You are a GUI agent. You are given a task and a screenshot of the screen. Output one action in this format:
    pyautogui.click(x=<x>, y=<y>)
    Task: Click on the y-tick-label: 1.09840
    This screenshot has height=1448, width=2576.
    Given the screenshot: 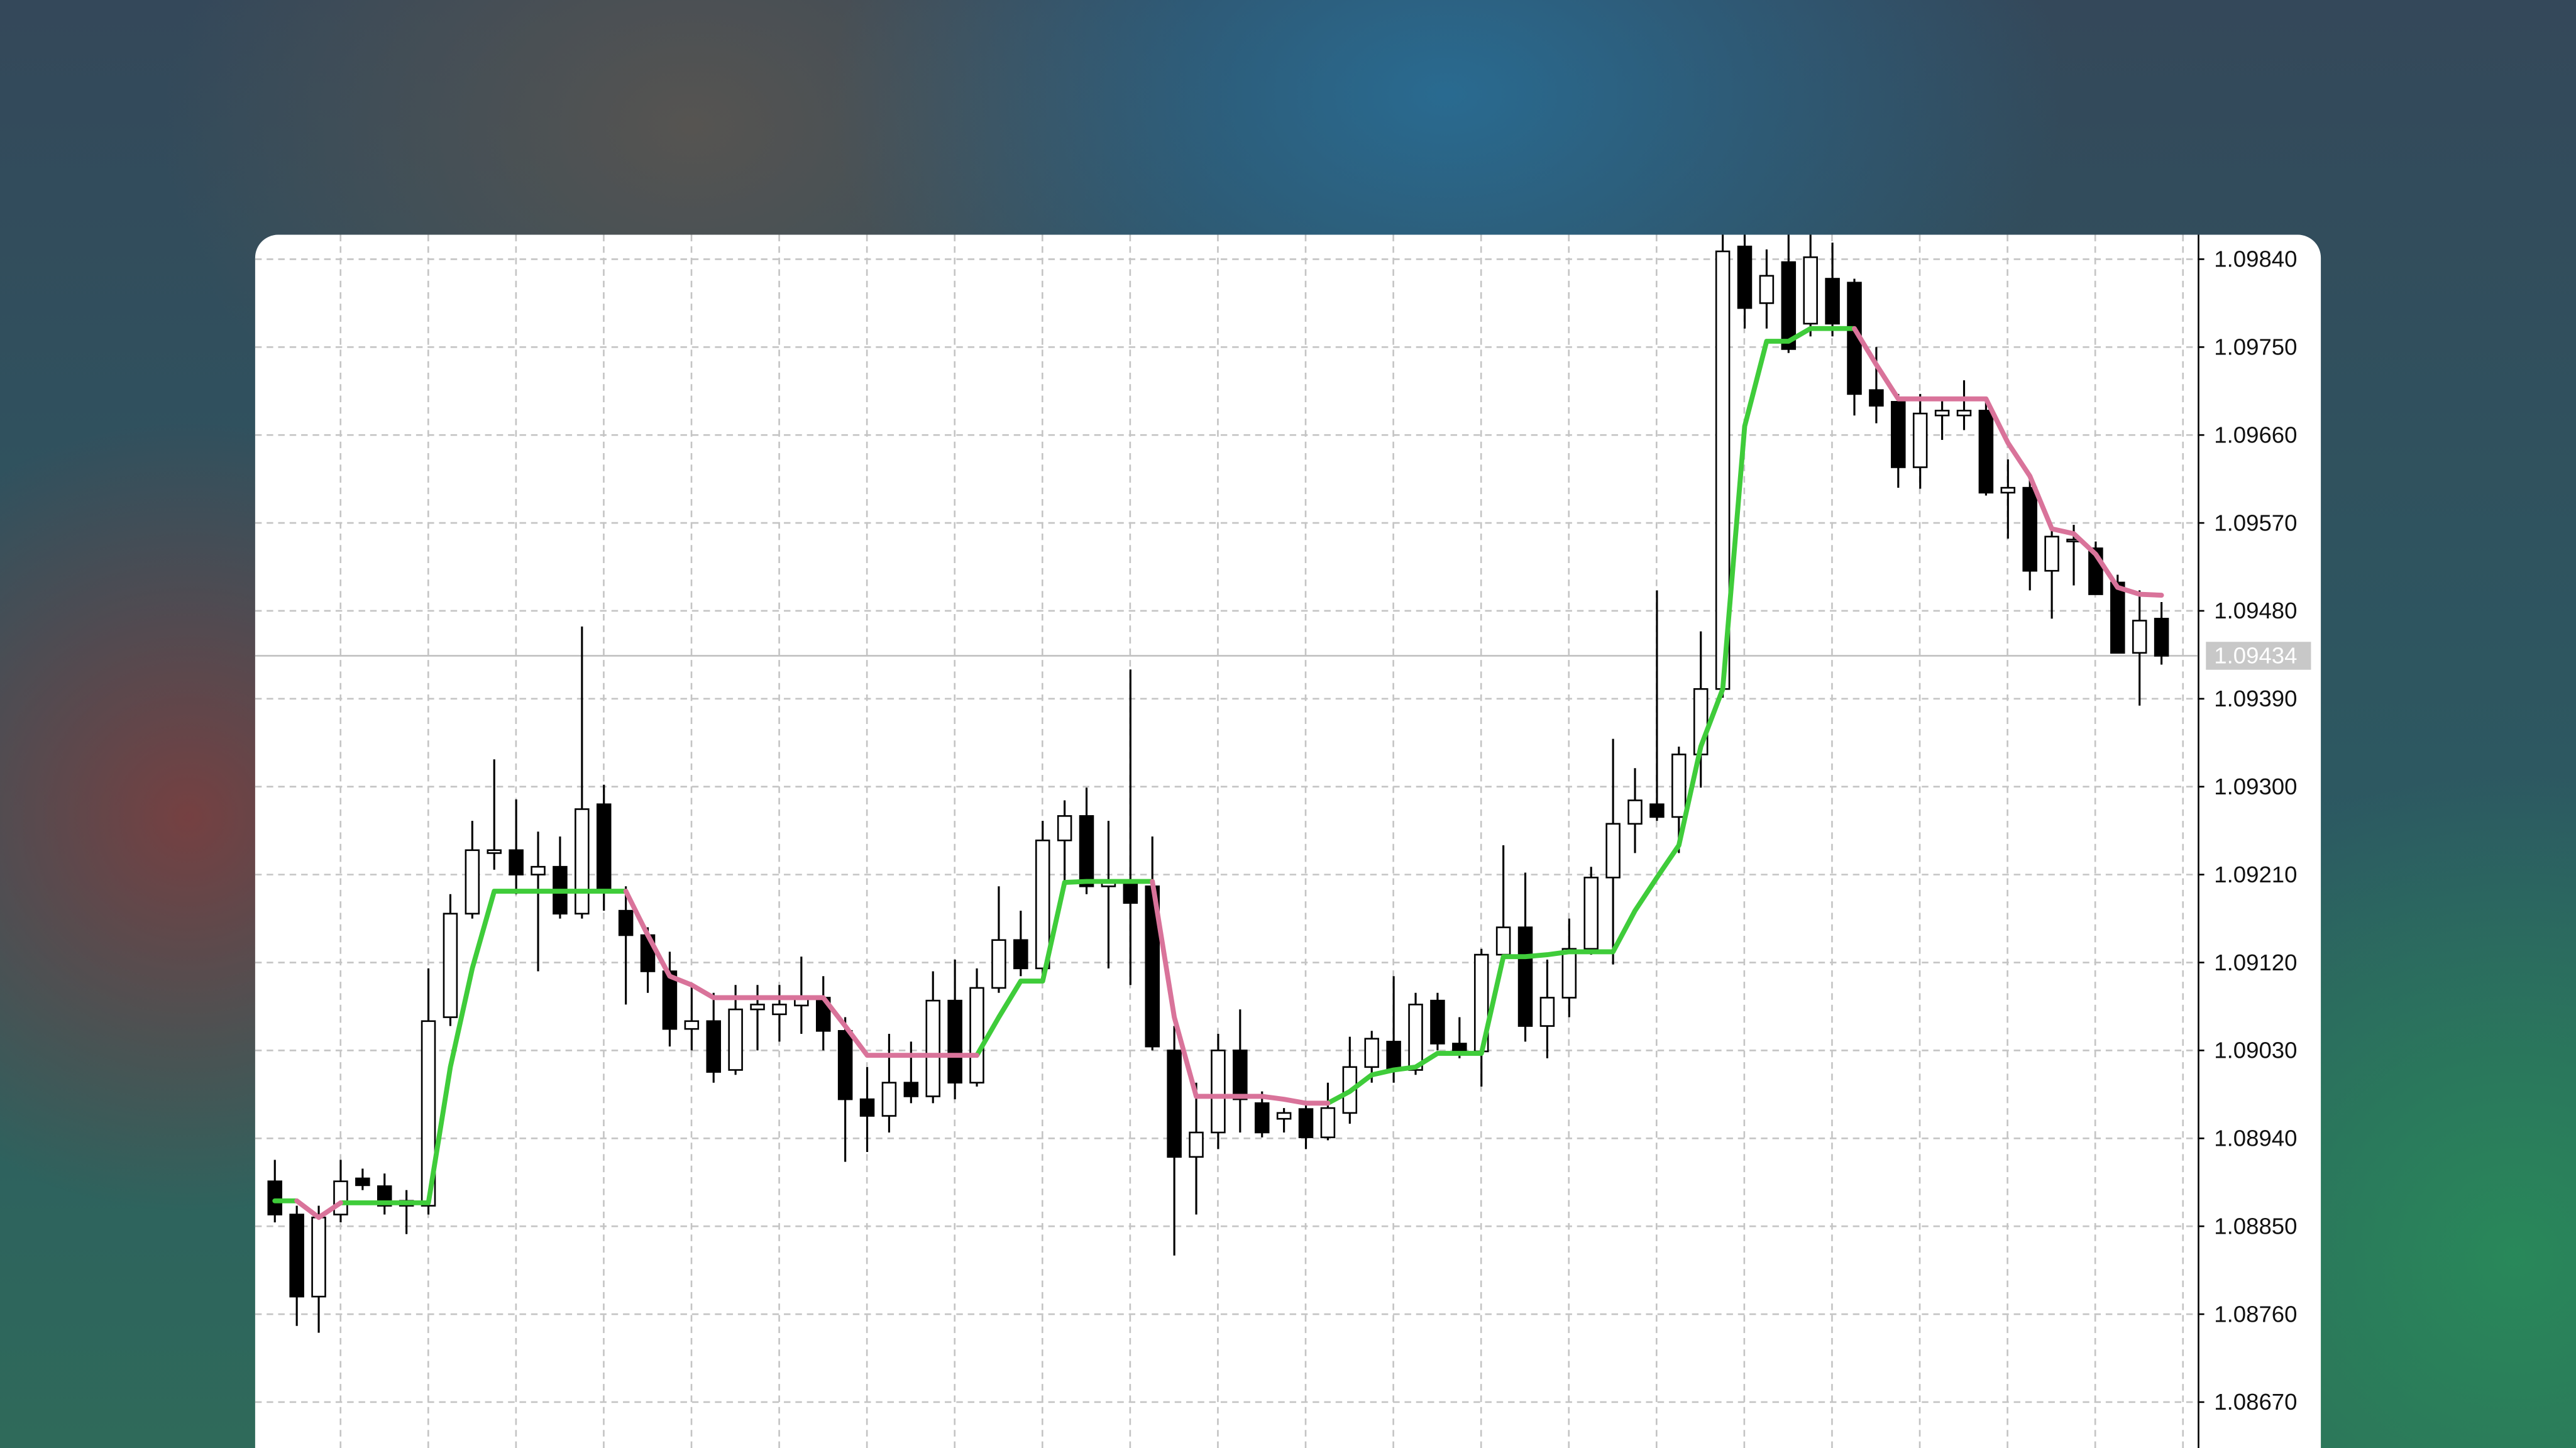 What is the action you would take?
    pyautogui.click(x=2255, y=259)
    